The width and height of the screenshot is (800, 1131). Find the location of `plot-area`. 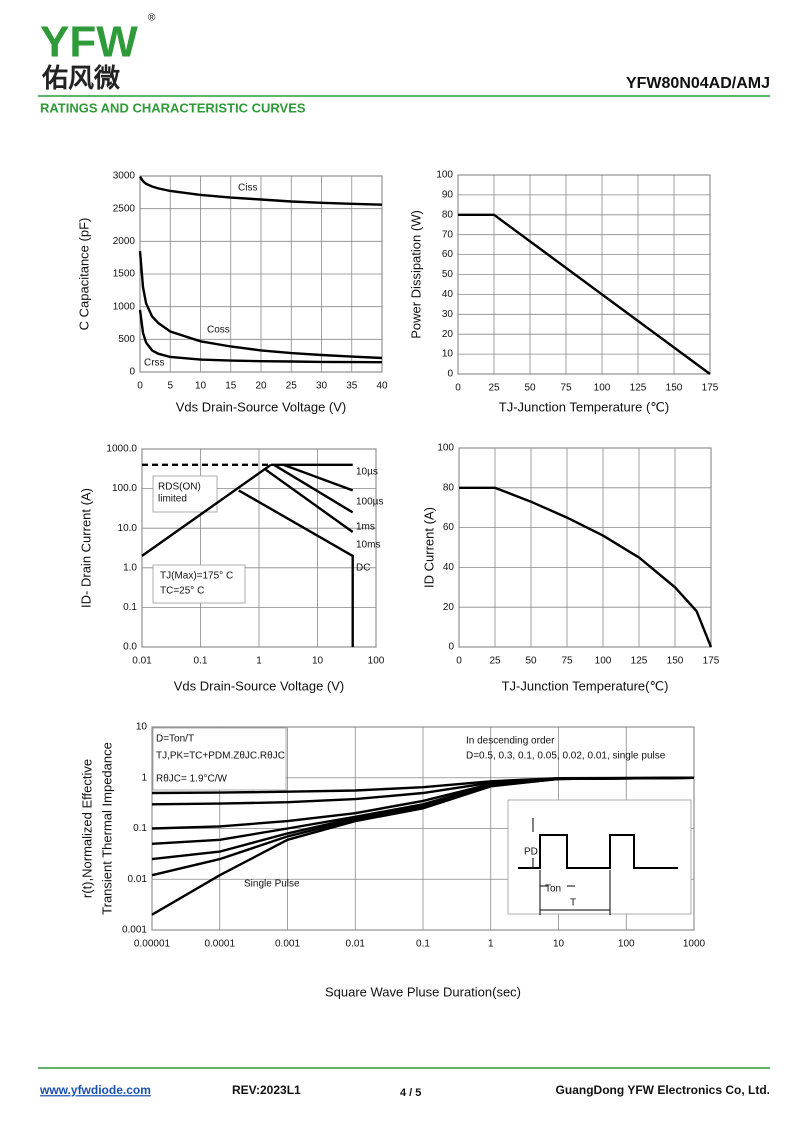

plot-area is located at coordinates (585, 547).